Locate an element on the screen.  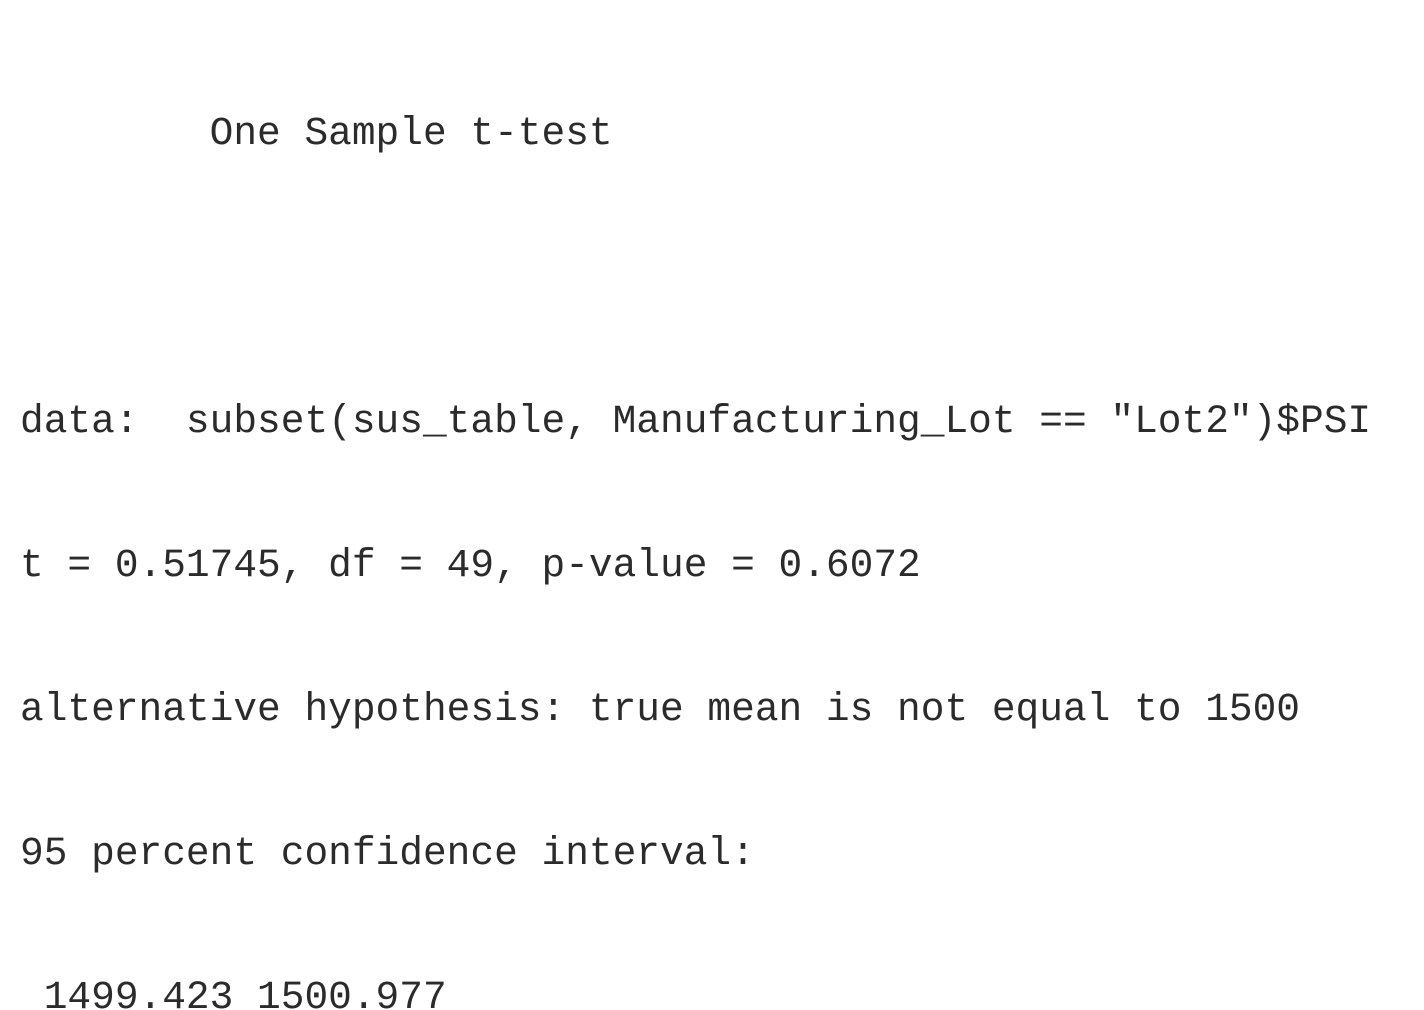
test-title: One Sample t-test is located at coordinates (316, 133).